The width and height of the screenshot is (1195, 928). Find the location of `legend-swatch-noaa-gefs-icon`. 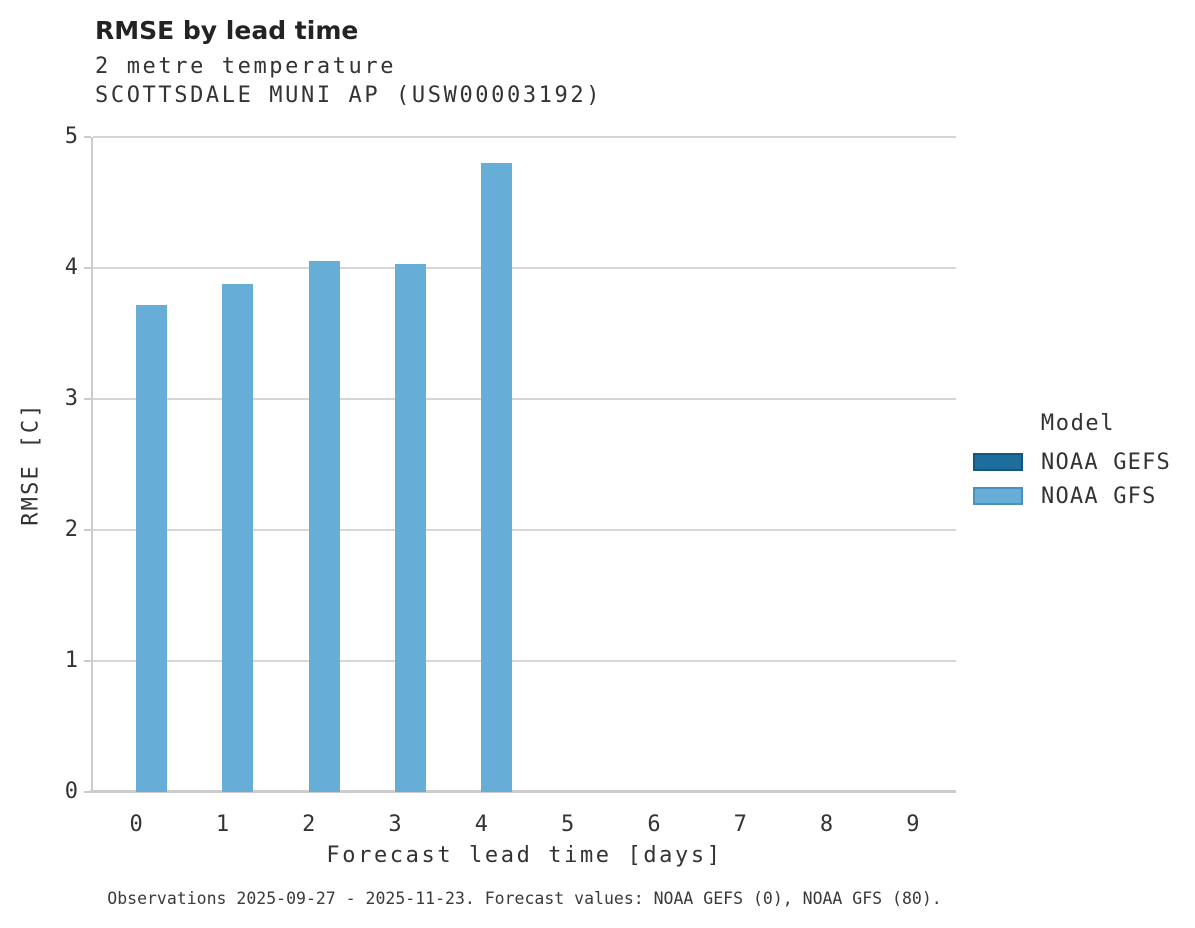

legend-swatch-noaa-gefs-icon is located at coordinates (998, 462).